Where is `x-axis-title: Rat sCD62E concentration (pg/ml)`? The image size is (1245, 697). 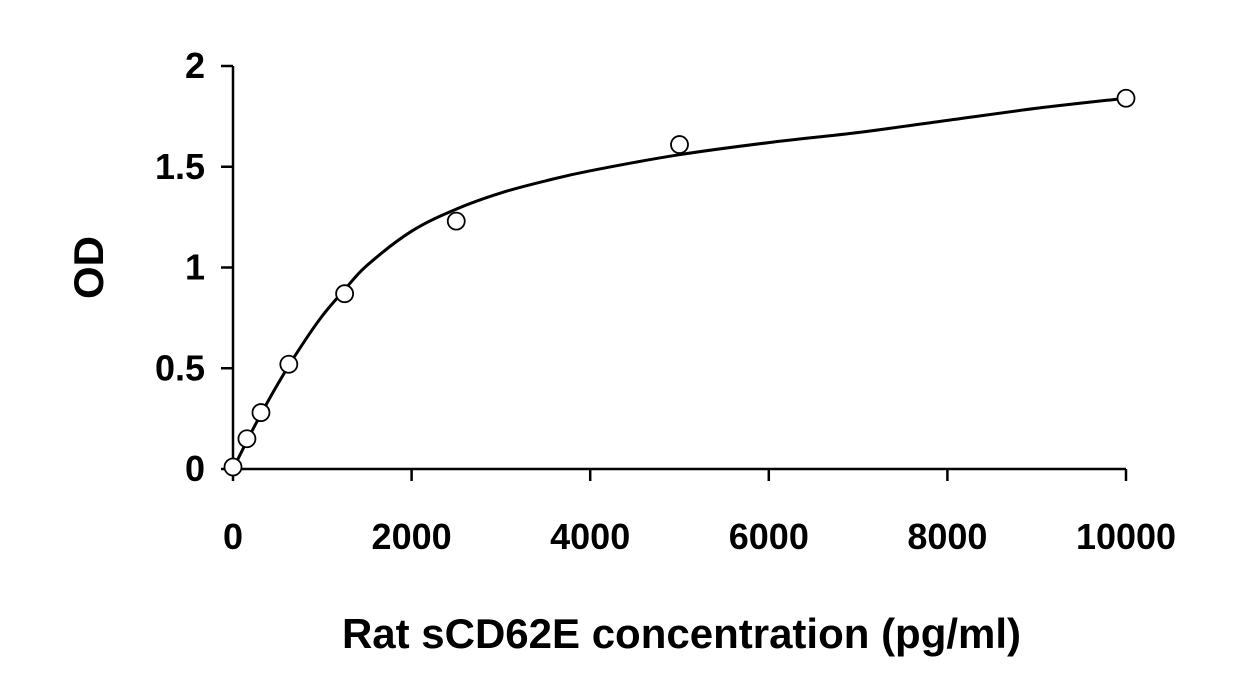
x-axis-title: Rat sCD62E concentration (pg/ml) is located at coordinates (681, 633).